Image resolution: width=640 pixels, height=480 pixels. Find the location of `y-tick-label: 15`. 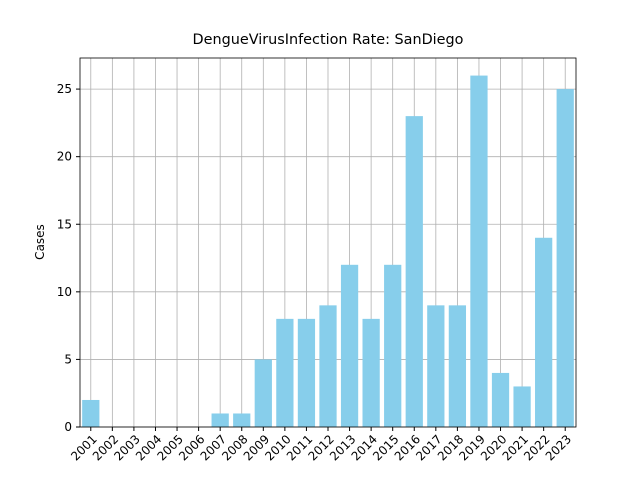

y-tick-label: 15 is located at coordinates (64, 224).